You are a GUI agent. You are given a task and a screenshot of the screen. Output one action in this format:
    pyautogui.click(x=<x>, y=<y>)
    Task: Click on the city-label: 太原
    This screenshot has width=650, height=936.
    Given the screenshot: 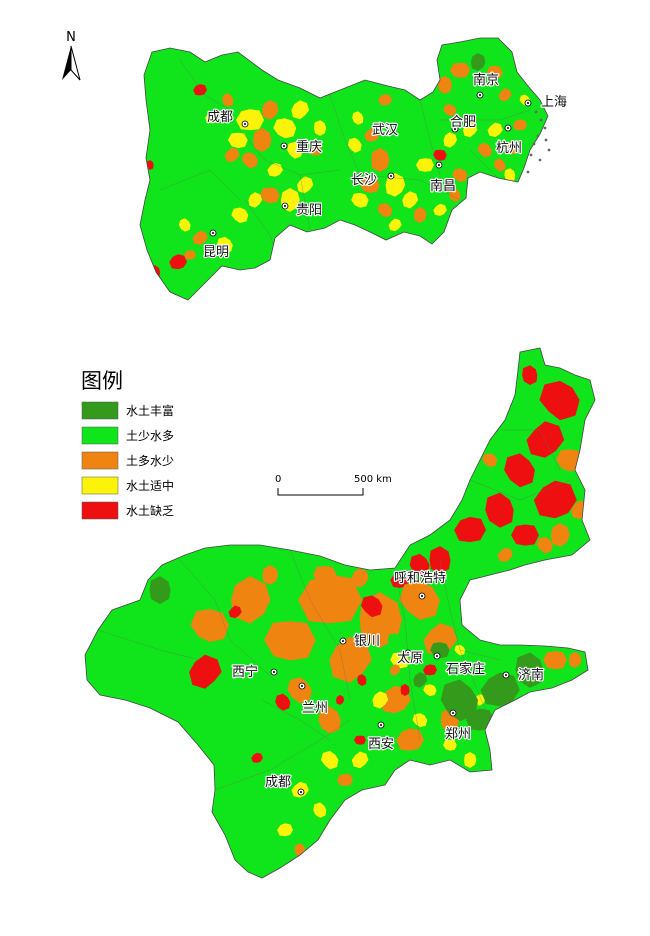 What is the action you would take?
    pyautogui.click(x=410, y=658)
    